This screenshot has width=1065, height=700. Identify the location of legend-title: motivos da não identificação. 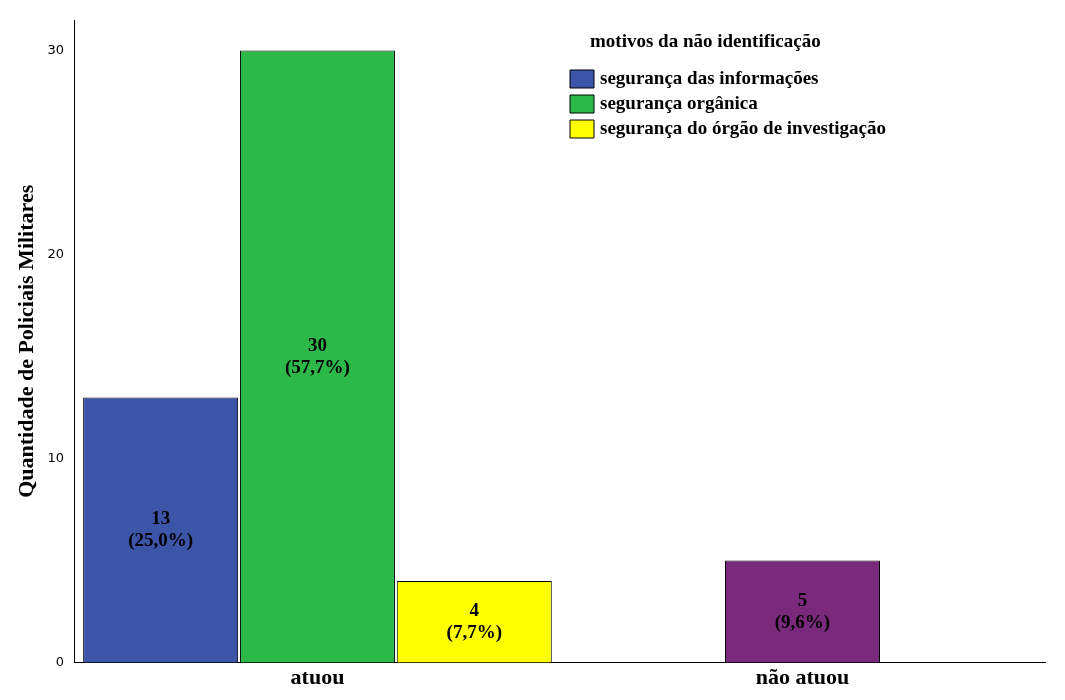
(705, 40).